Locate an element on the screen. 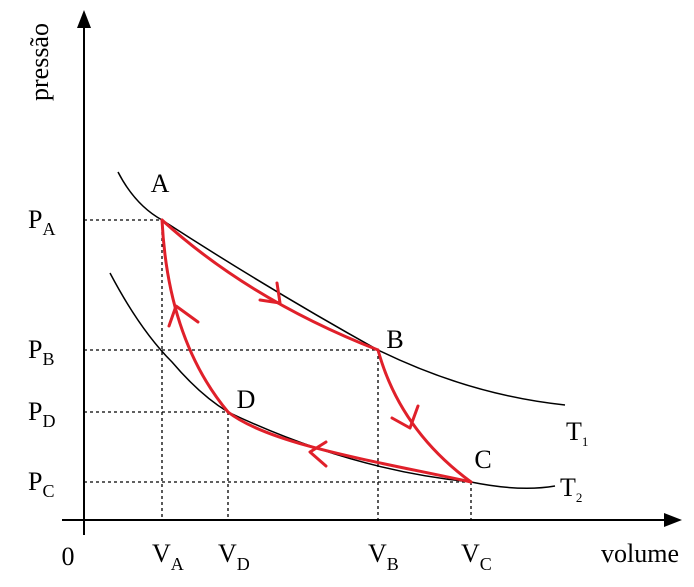 The width and height of the screenshot is (694, 587). point-label: D is located at coordinates (246, 399).